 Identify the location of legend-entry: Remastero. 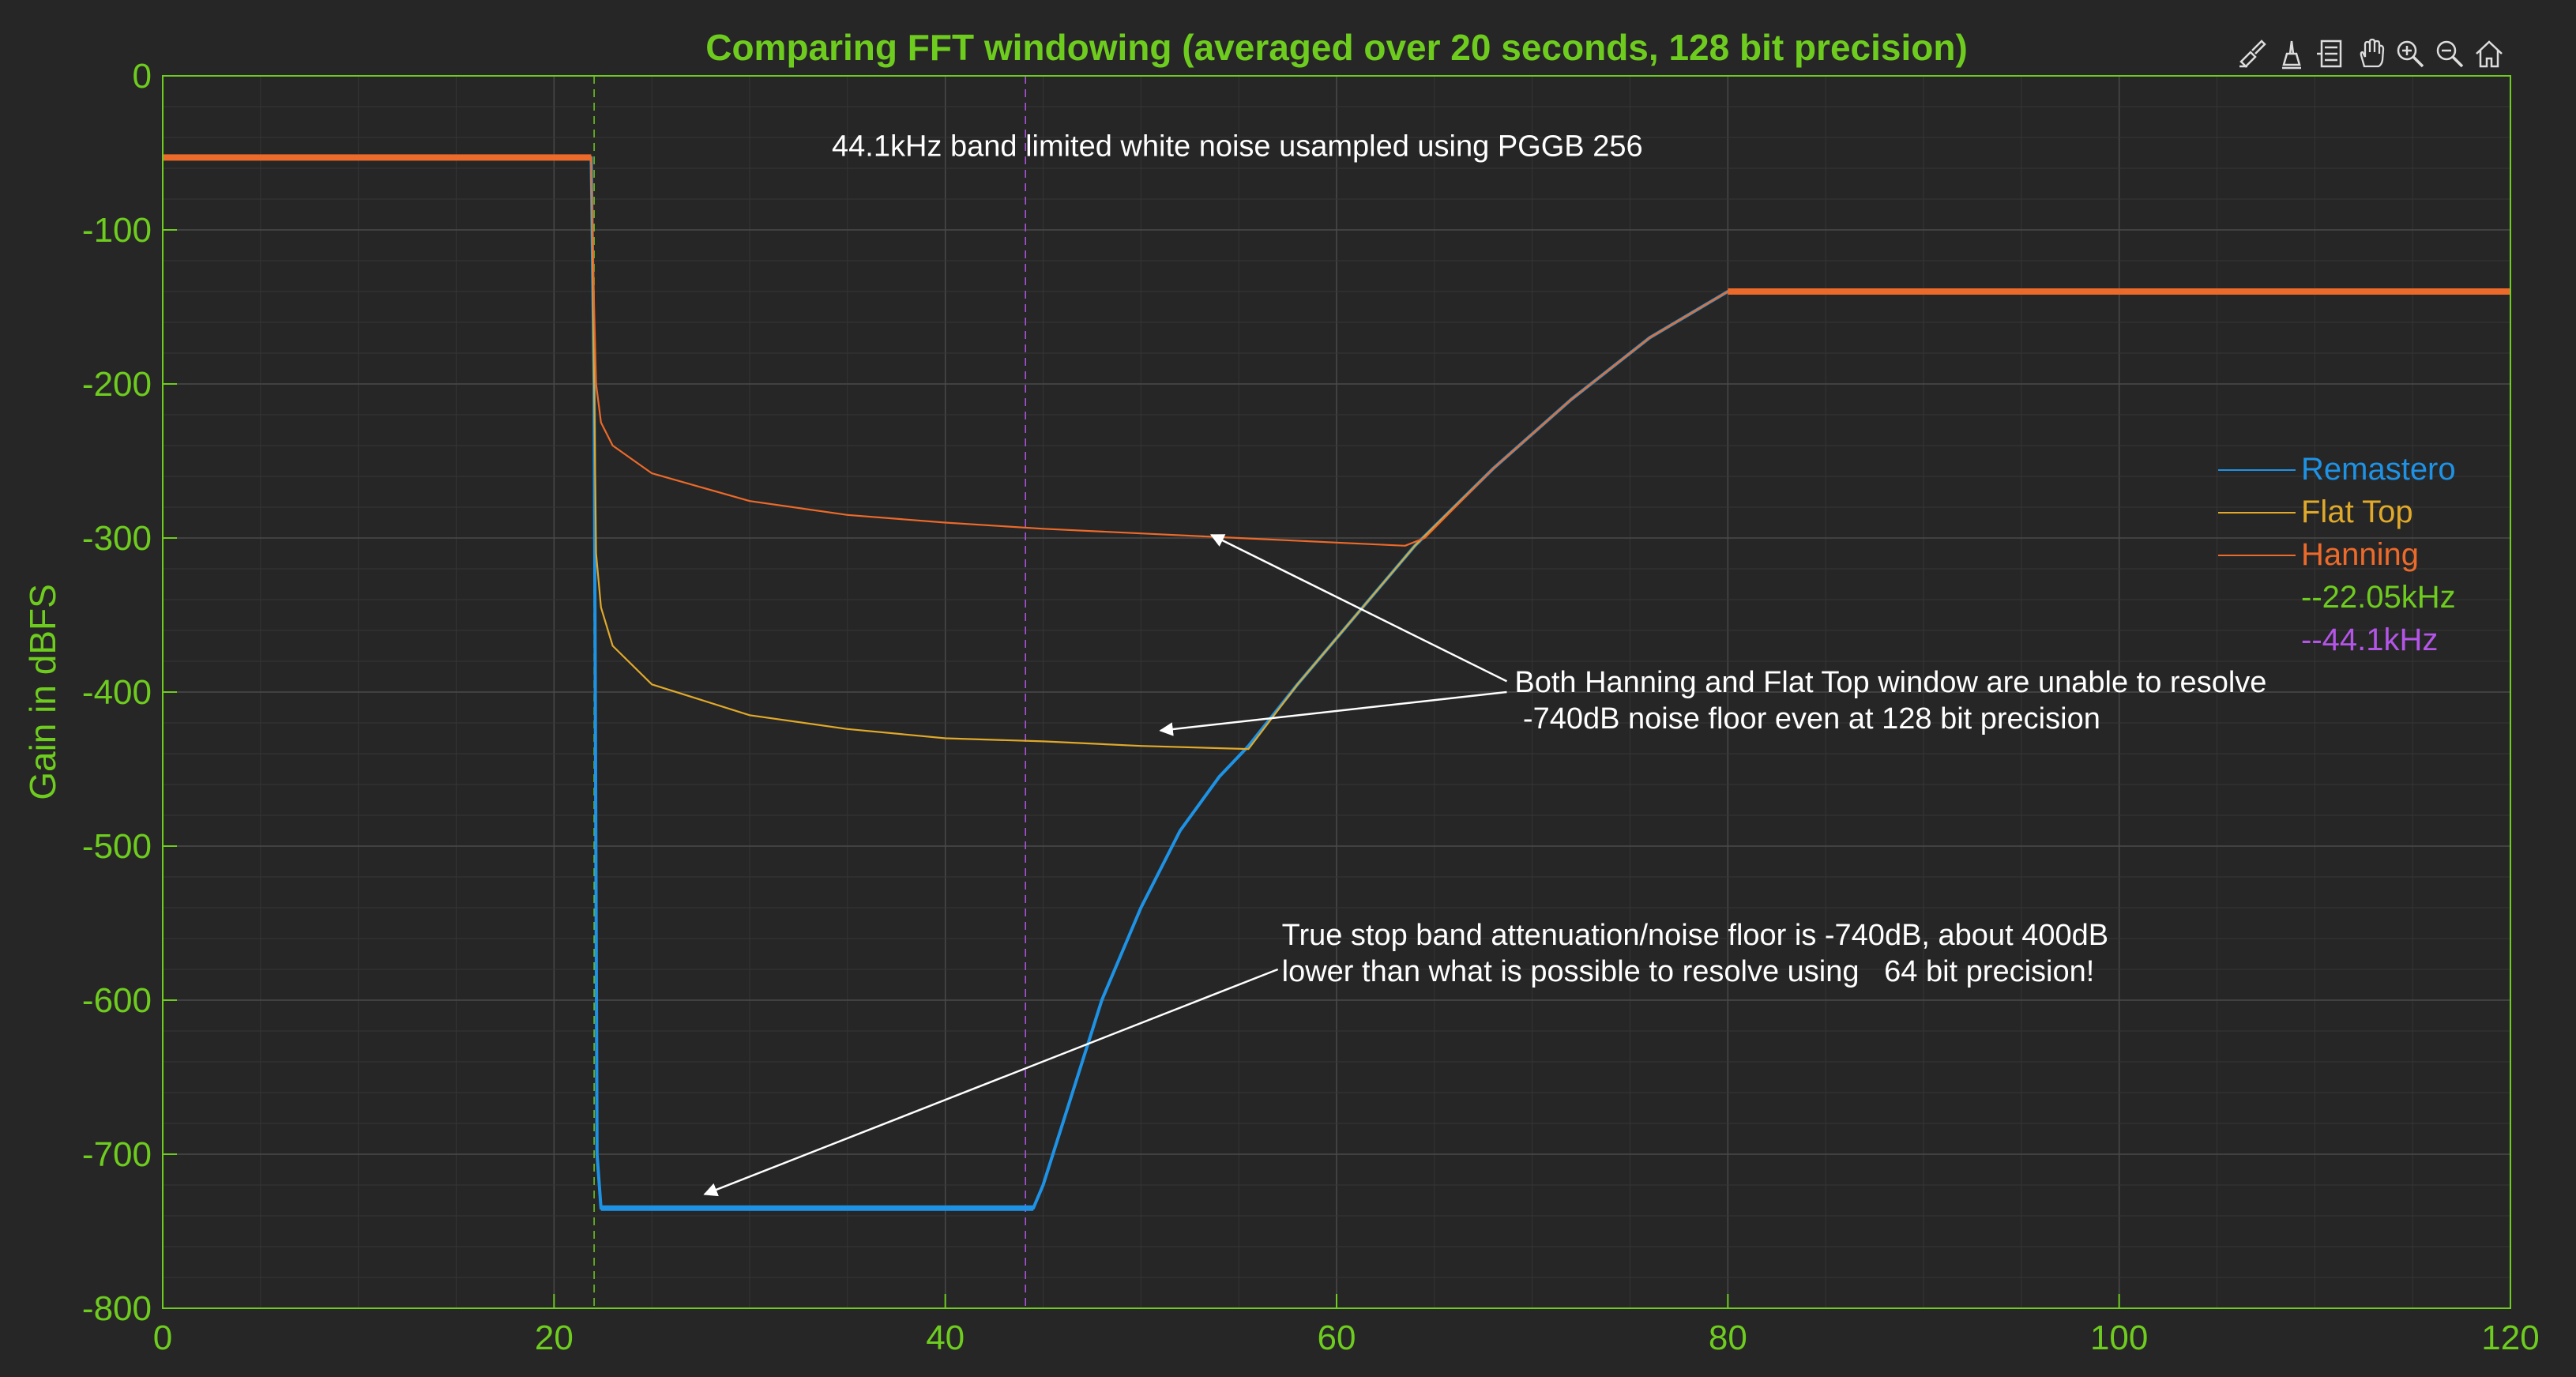
(2379, 469).